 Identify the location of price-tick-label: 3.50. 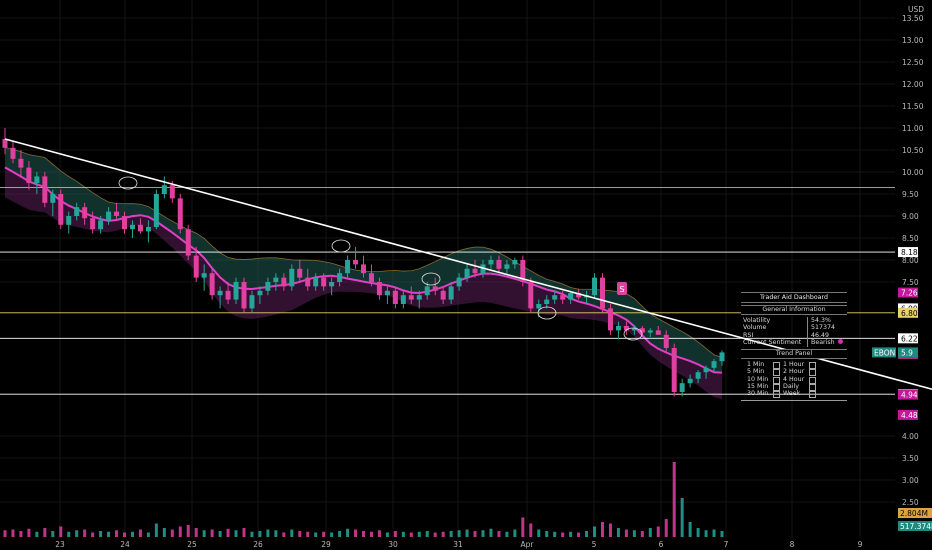
(910, 458).